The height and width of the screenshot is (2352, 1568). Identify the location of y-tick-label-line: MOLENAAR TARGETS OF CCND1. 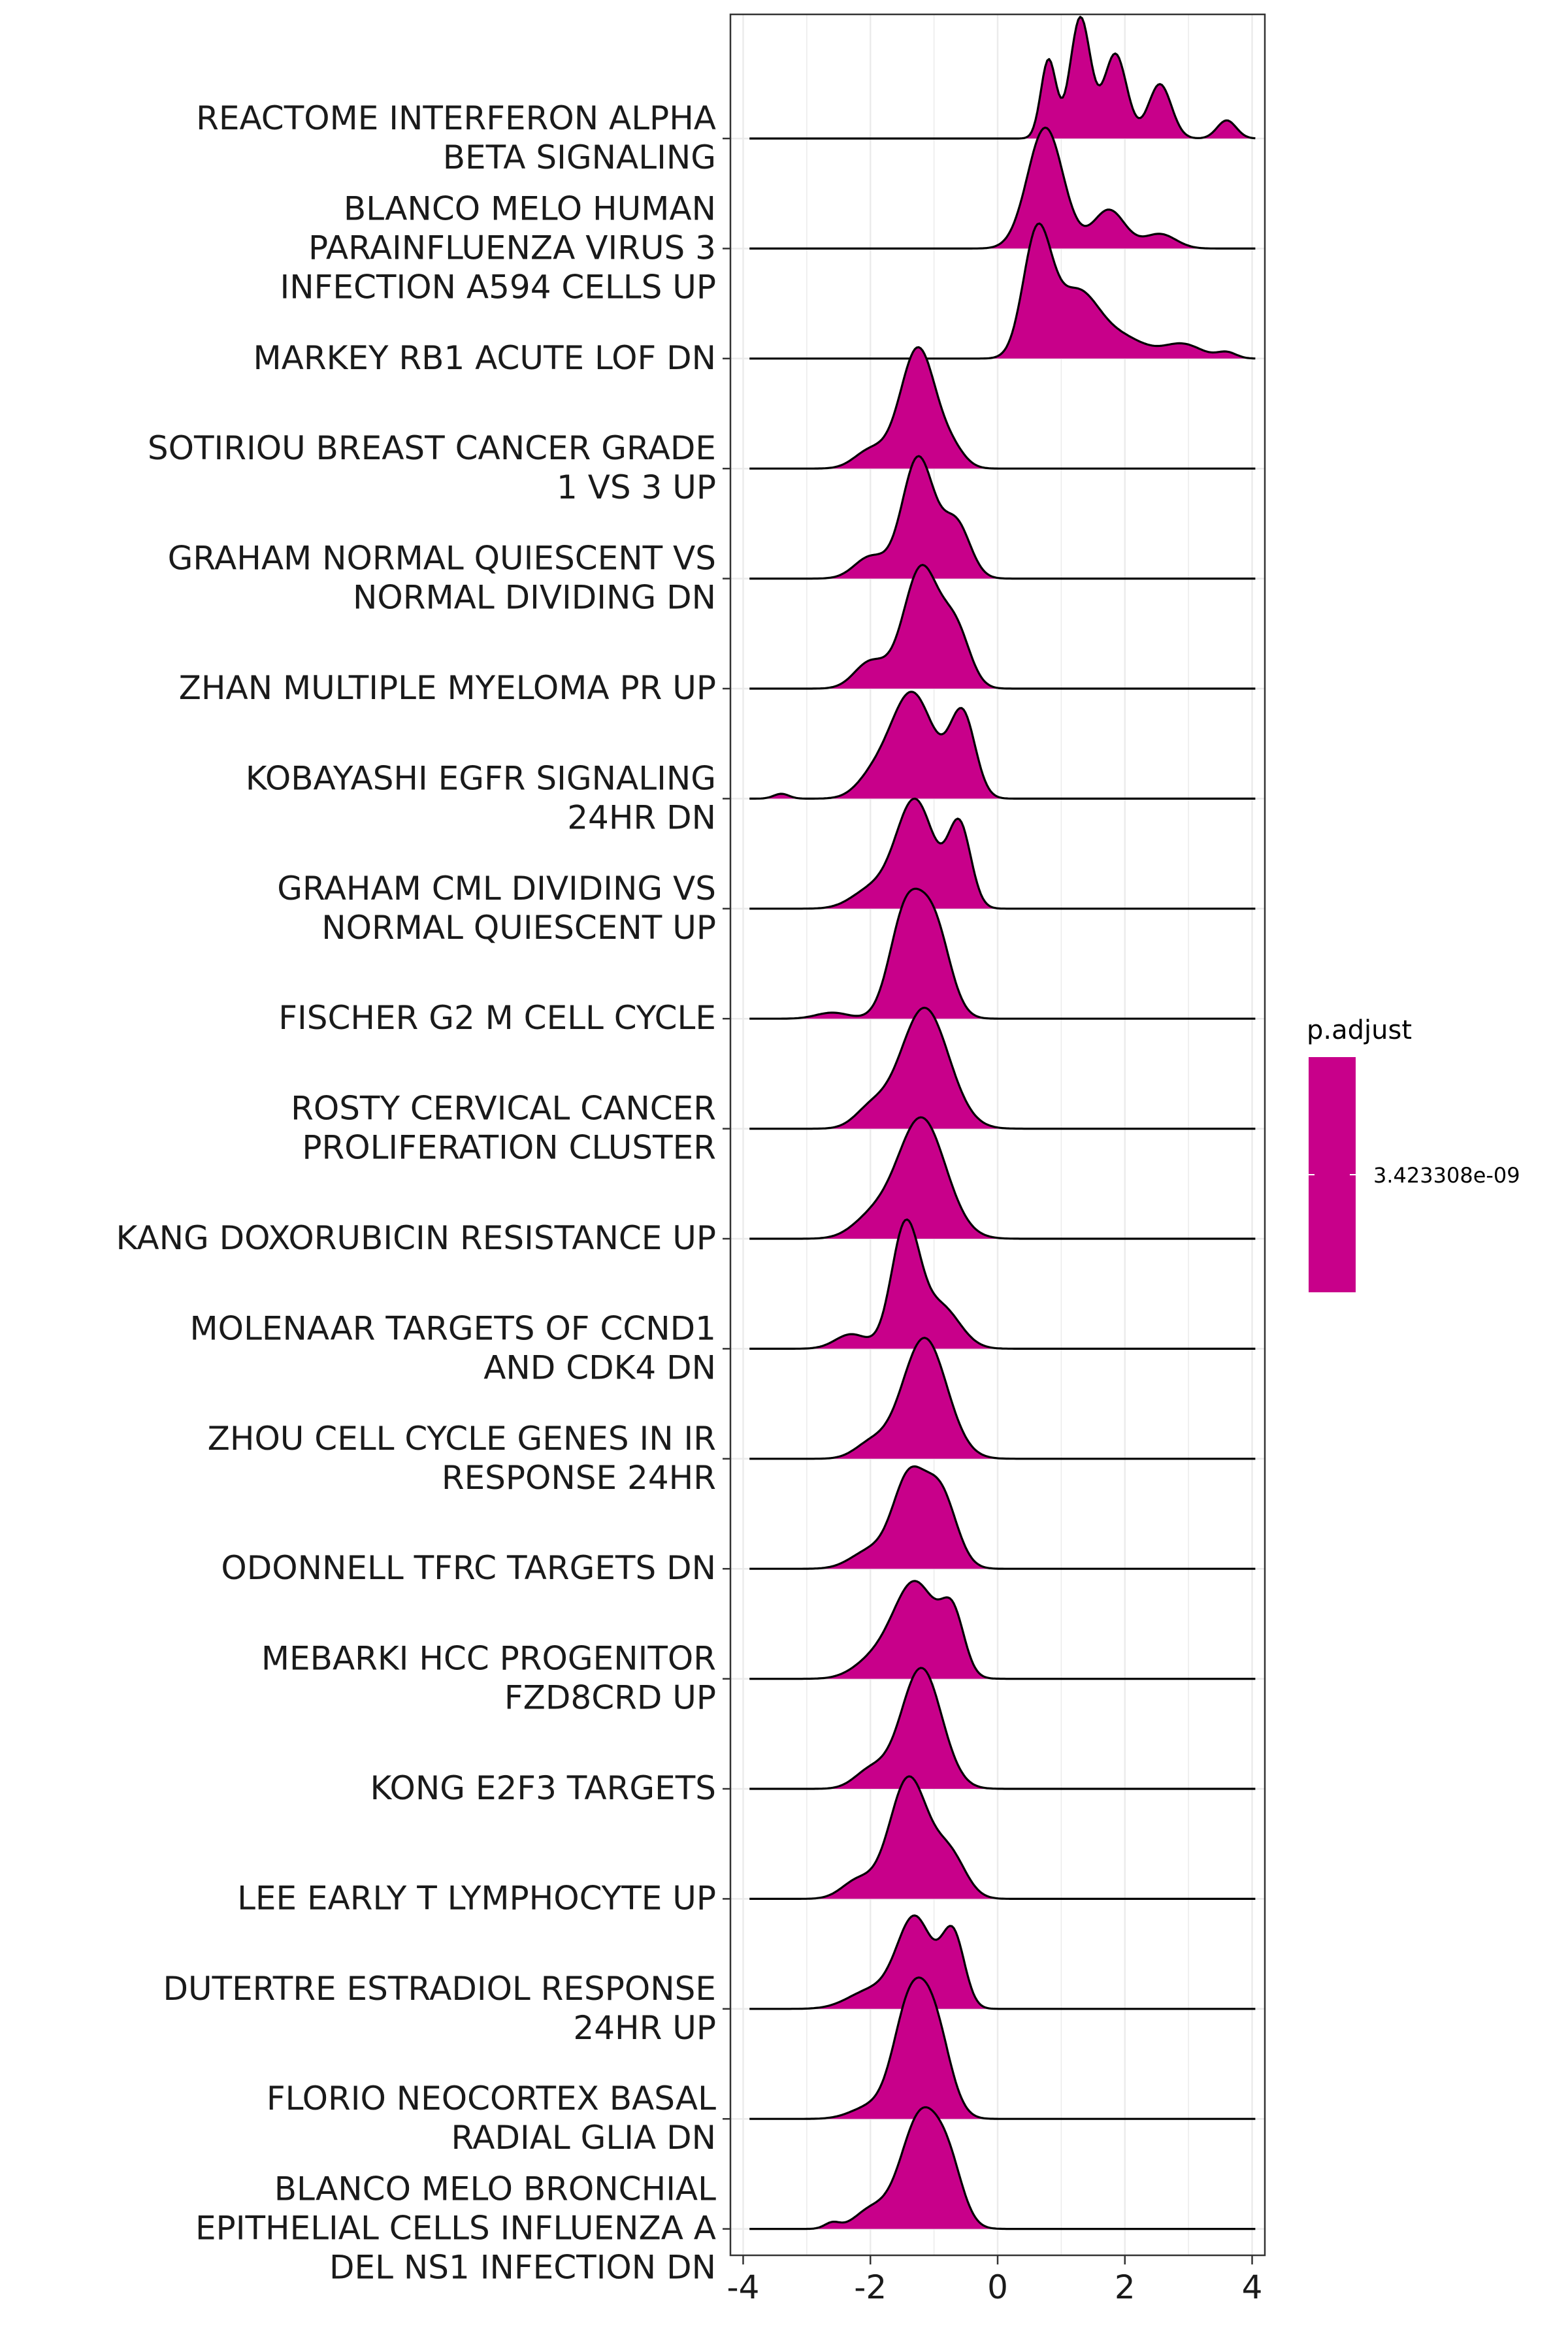
(453, 1328).